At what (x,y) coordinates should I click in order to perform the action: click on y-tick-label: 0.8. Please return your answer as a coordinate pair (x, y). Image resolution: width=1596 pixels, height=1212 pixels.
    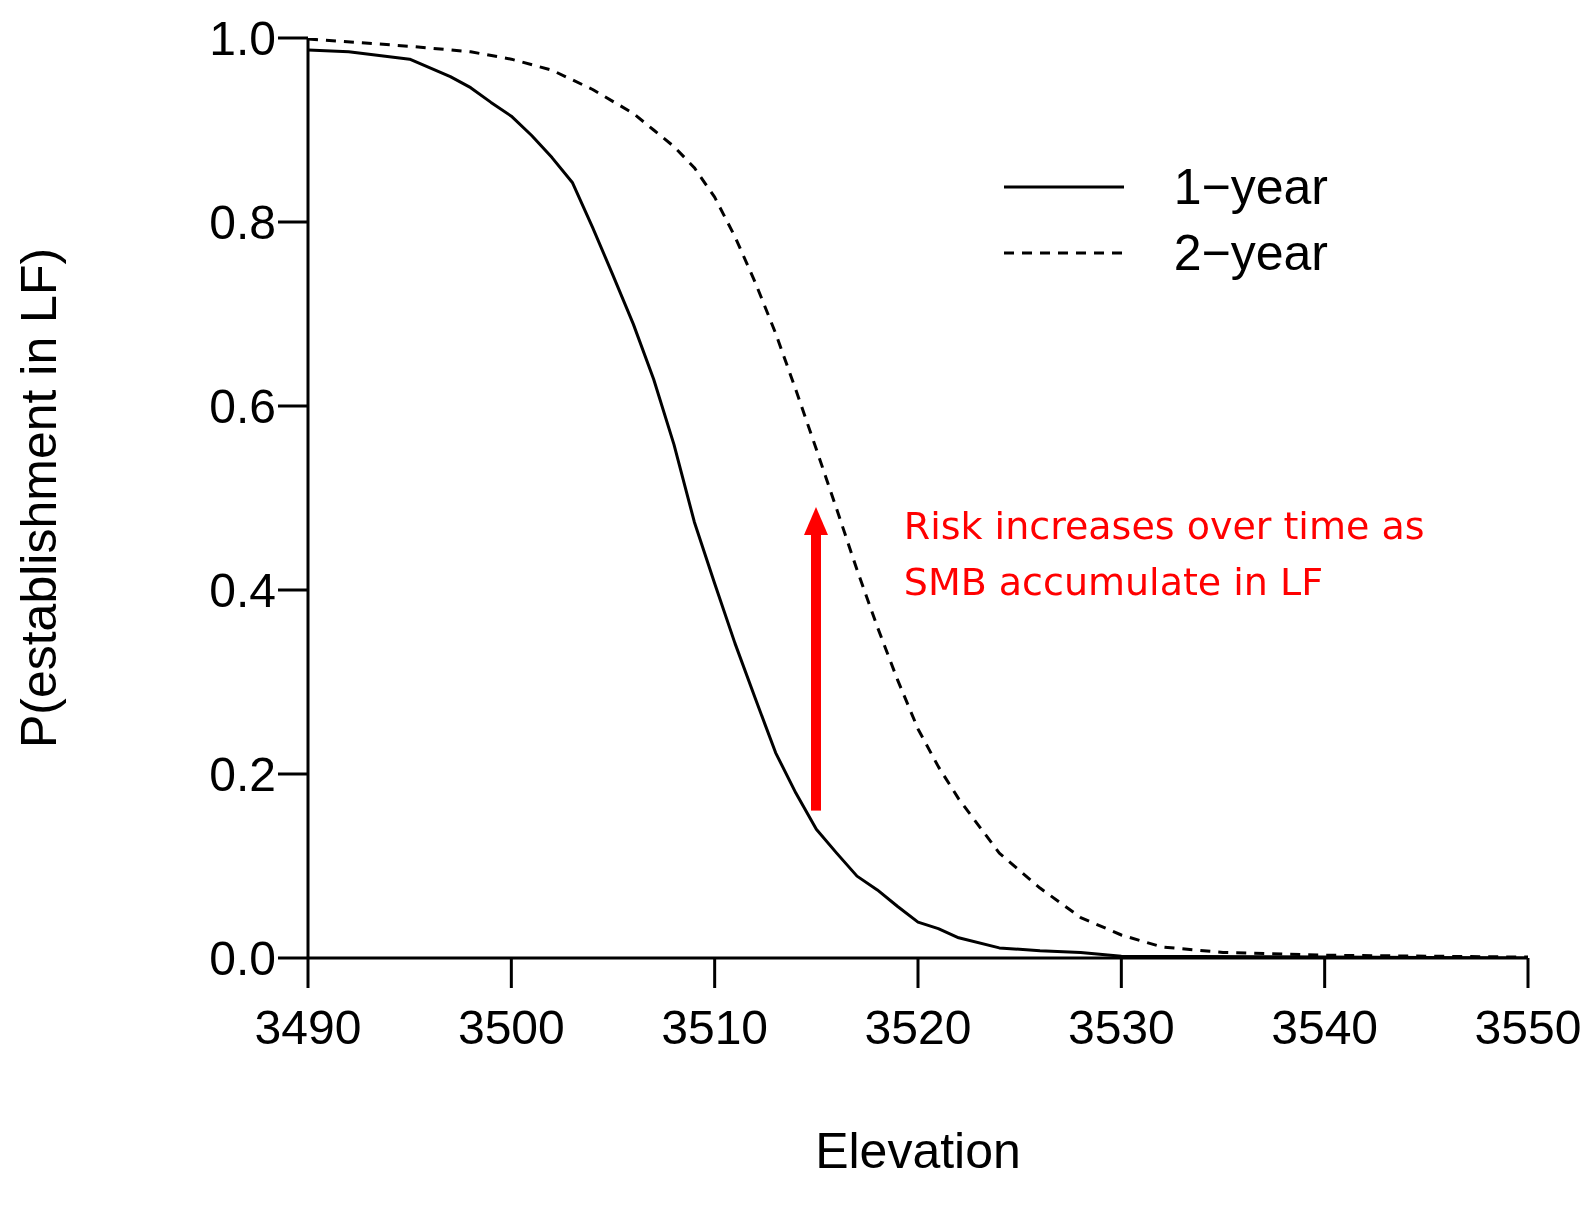
    Looking at the image, I should click on (242, 223).